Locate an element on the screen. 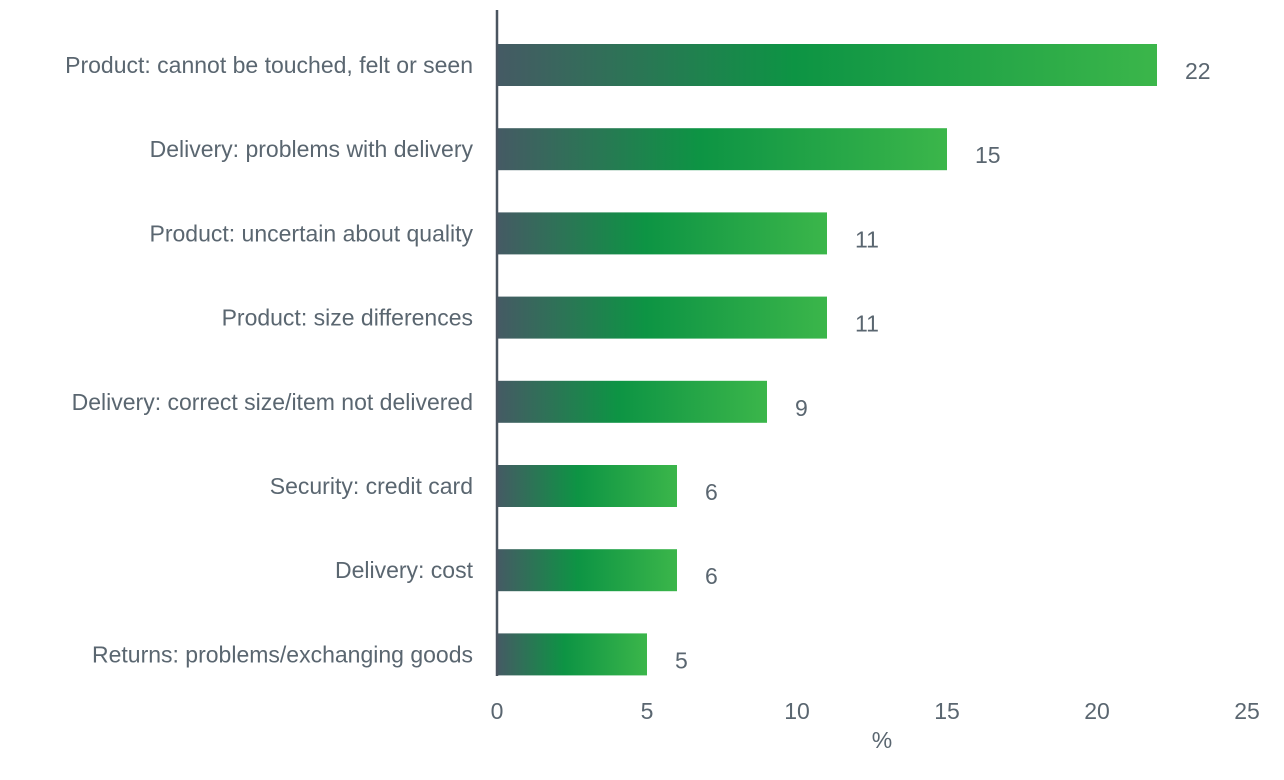  value-label: 22 is located at coordinates (1198, 71).